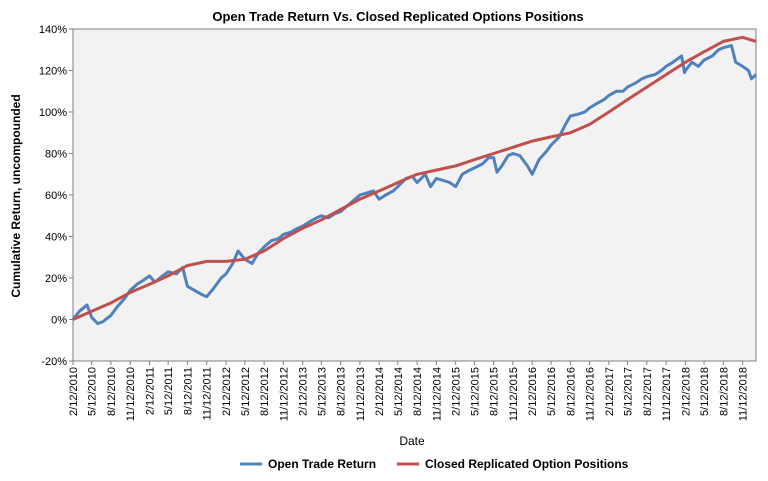 Image resolution: width=768 pixels, height=481 pixels. Describe the element at coordinates (648, 391) in the screenshot. I see `x-tick-label: 8/12/2017` at that location.